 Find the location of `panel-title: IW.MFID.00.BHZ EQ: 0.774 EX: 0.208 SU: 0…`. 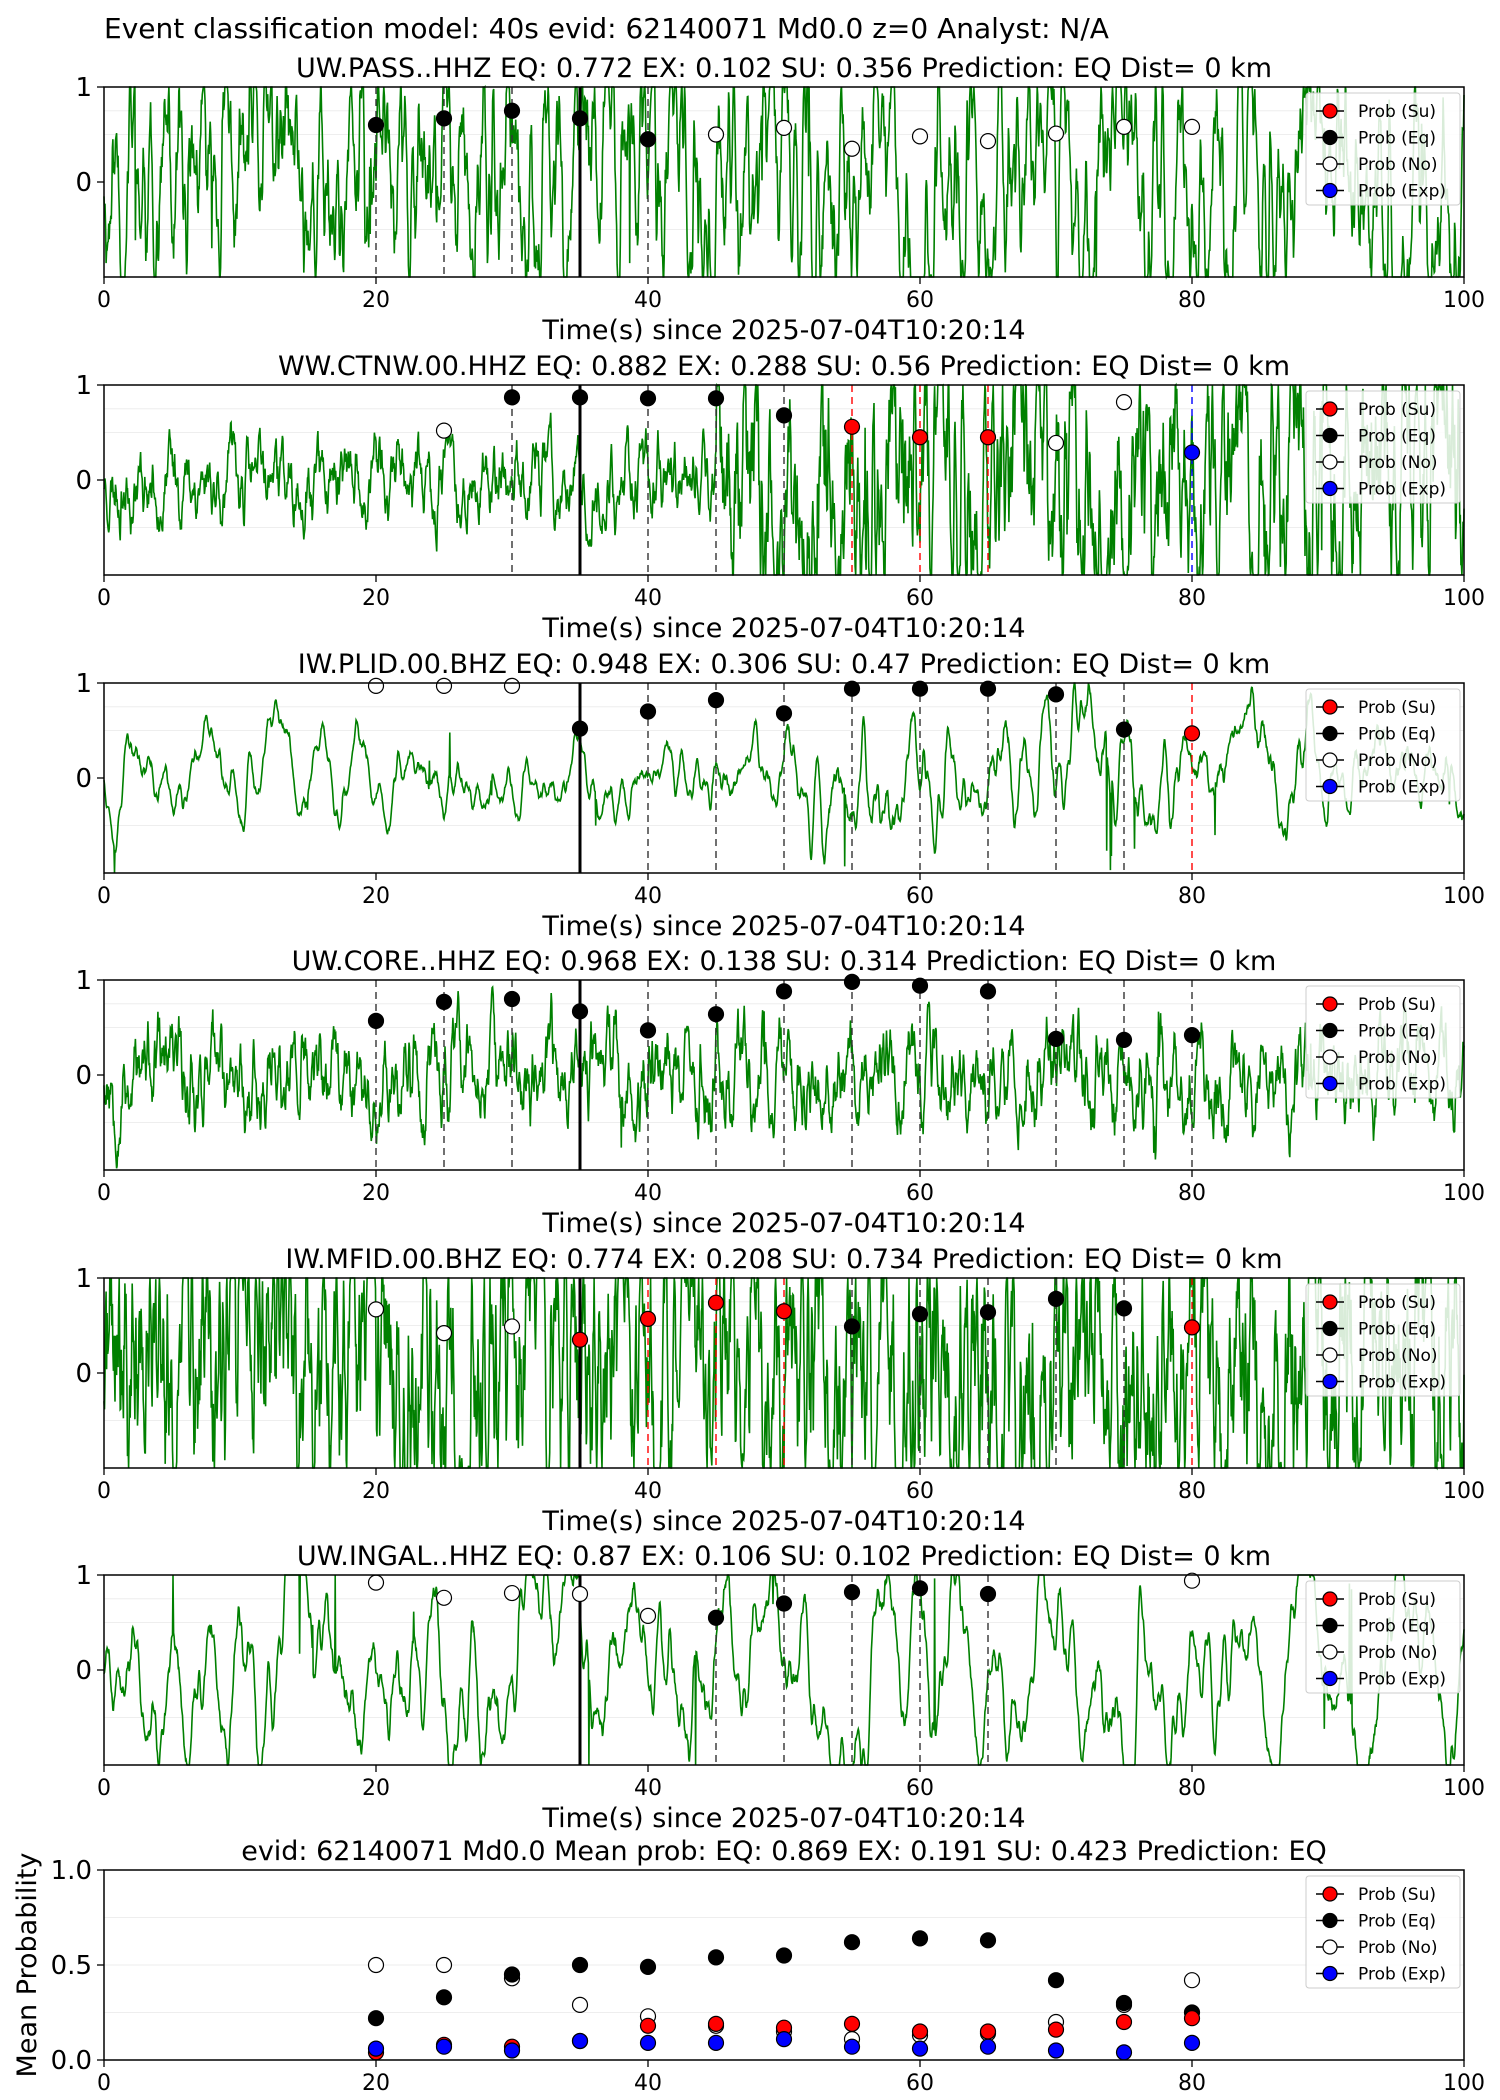

panel-title: IW.MFID.00.BHZ EQ: 0.774 EX: 0.208 SU: 0… is located at coordinates (783, 1259).